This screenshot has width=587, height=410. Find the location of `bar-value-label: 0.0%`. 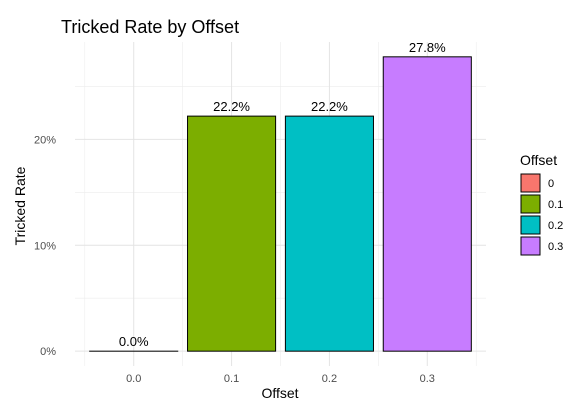

bar-value-label: 0.0% is located at coordinates (134, 341).